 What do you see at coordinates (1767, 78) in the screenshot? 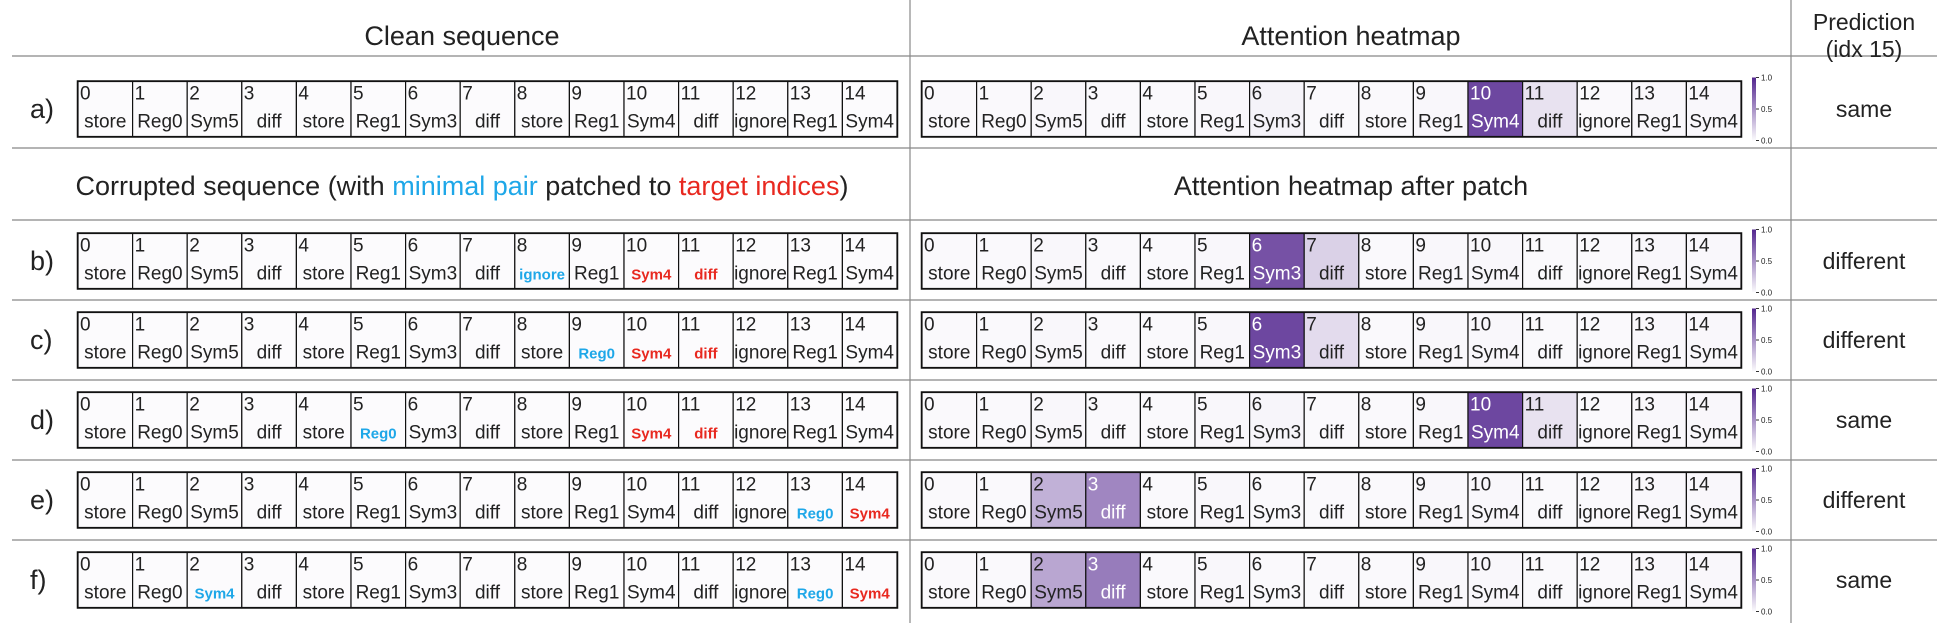
I see `colorbar-label: 1.0` at bounding box center [1767, 78].